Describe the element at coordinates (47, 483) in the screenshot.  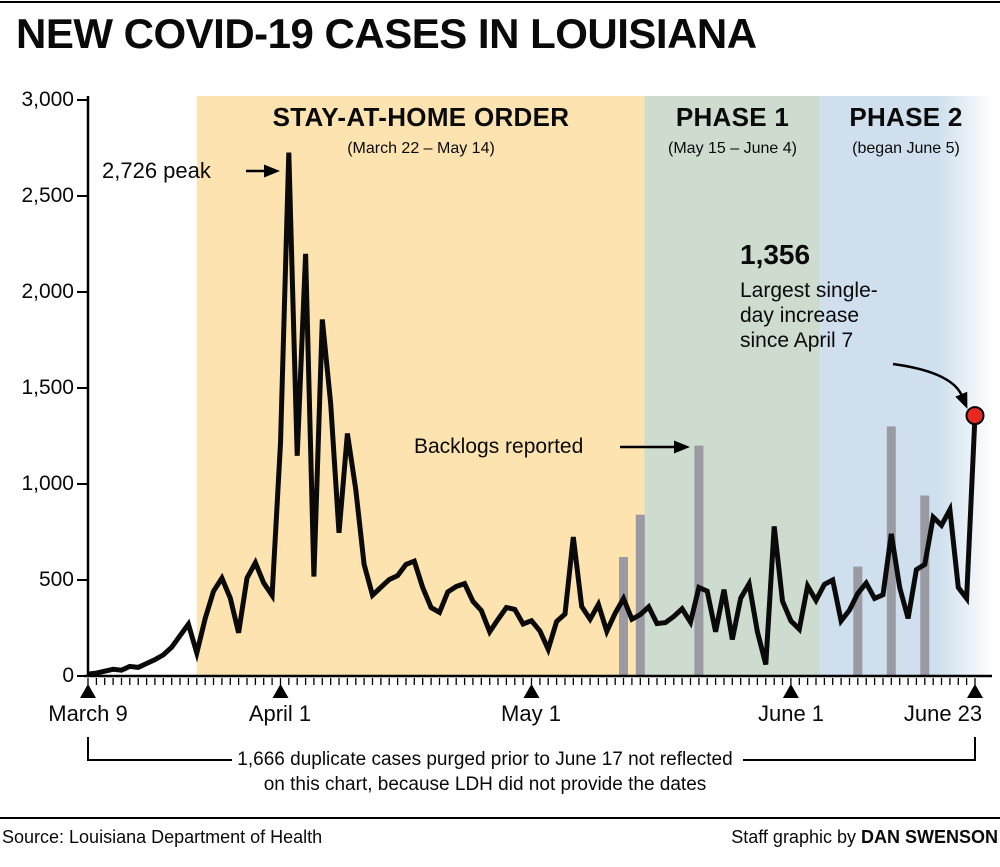
I see `y-tick-label: 1,000` at that location.